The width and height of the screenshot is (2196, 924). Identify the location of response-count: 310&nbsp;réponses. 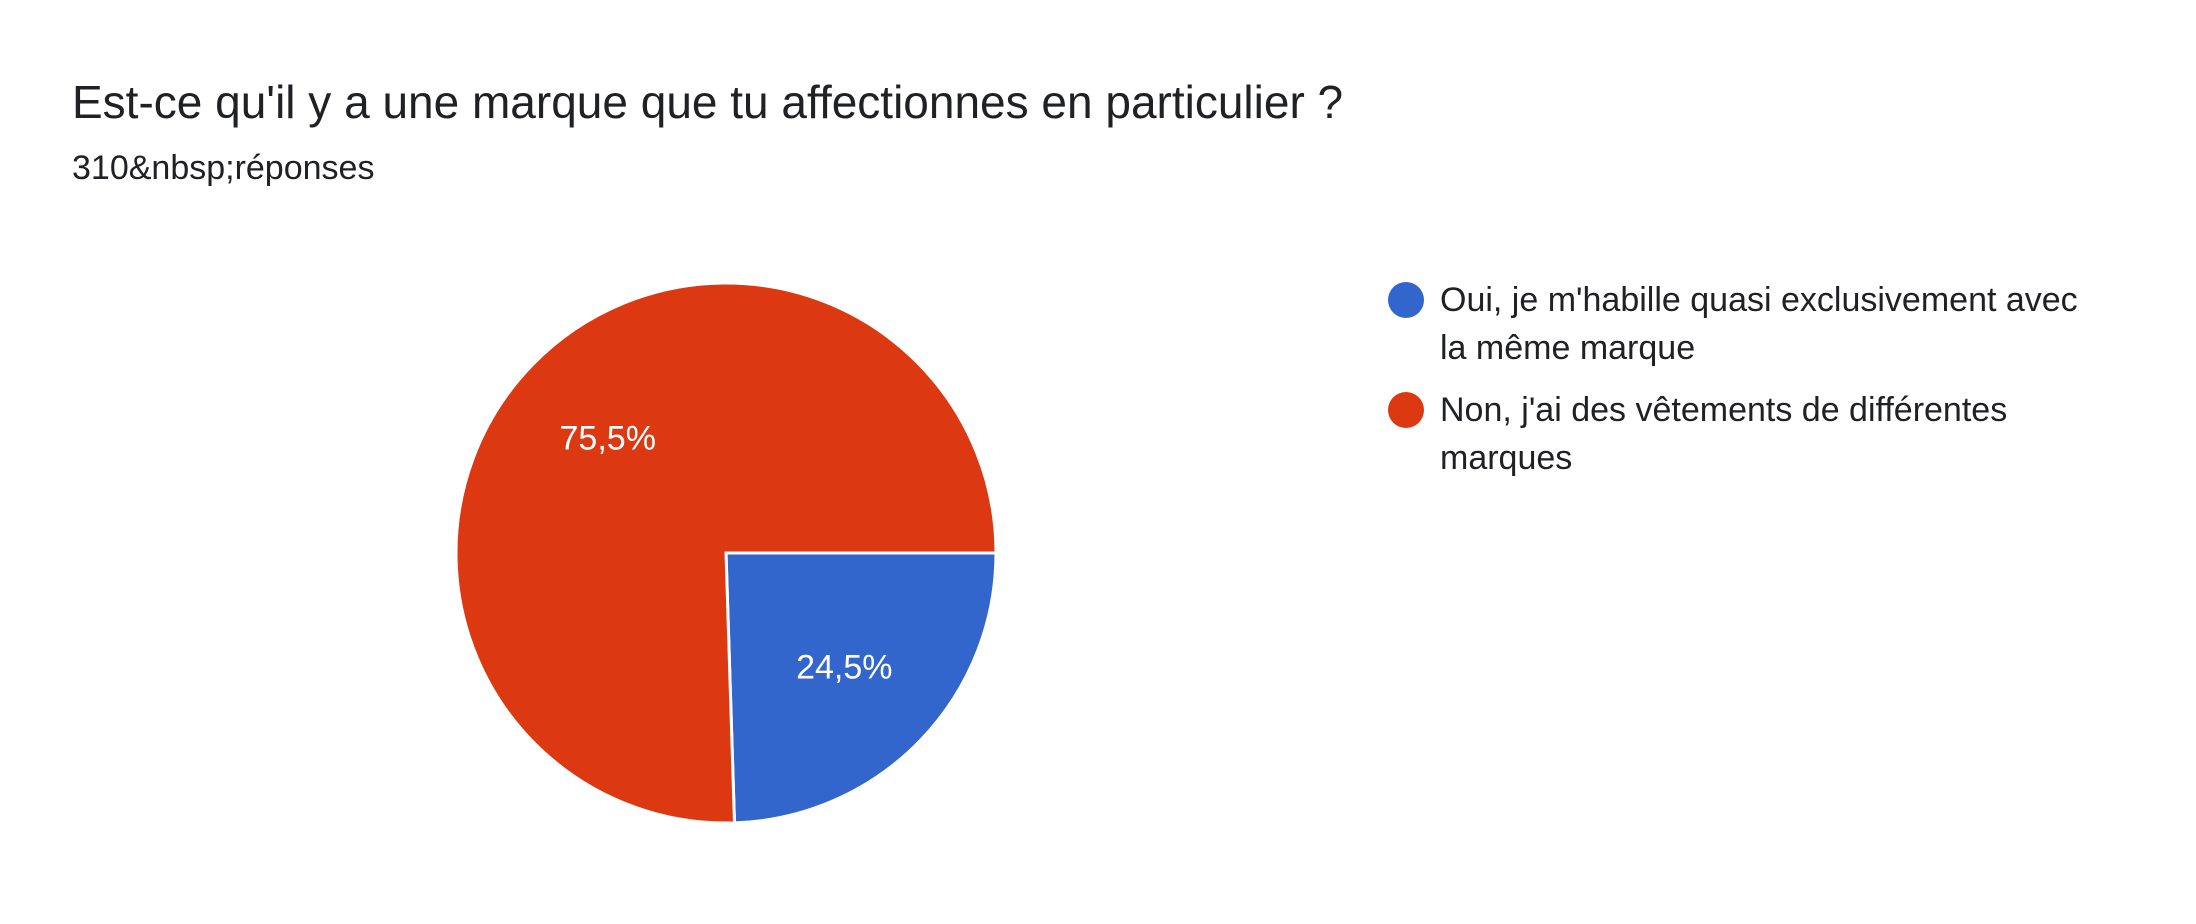
(223, 168).